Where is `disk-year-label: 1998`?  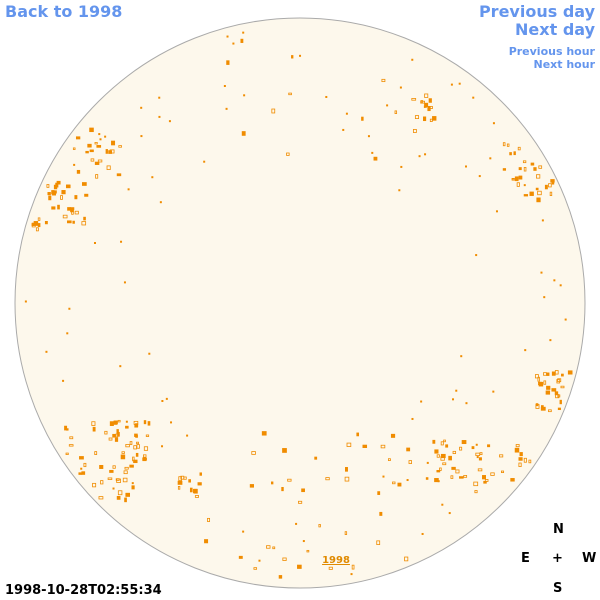
disk-year-label: 1998 is located at coordinates (336, 560).